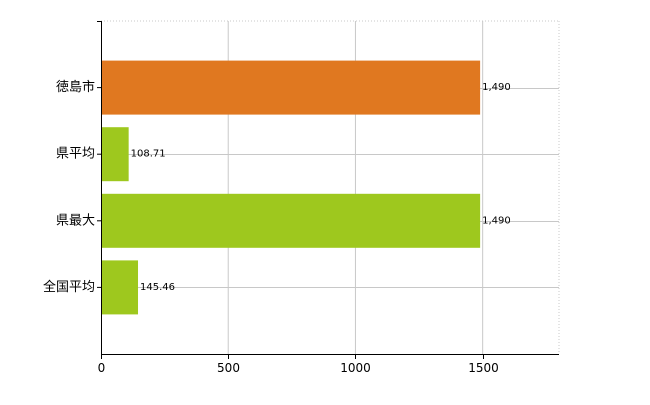 This screenshot has width=650, height=405. I want to click on category-label: 全国平均, so click(69, 287).